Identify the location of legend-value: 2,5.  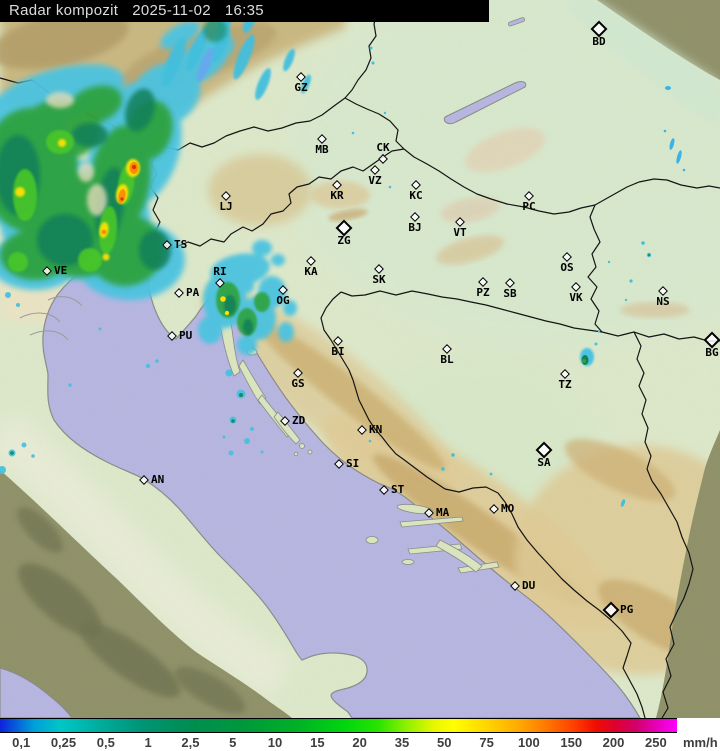
(190, 742).